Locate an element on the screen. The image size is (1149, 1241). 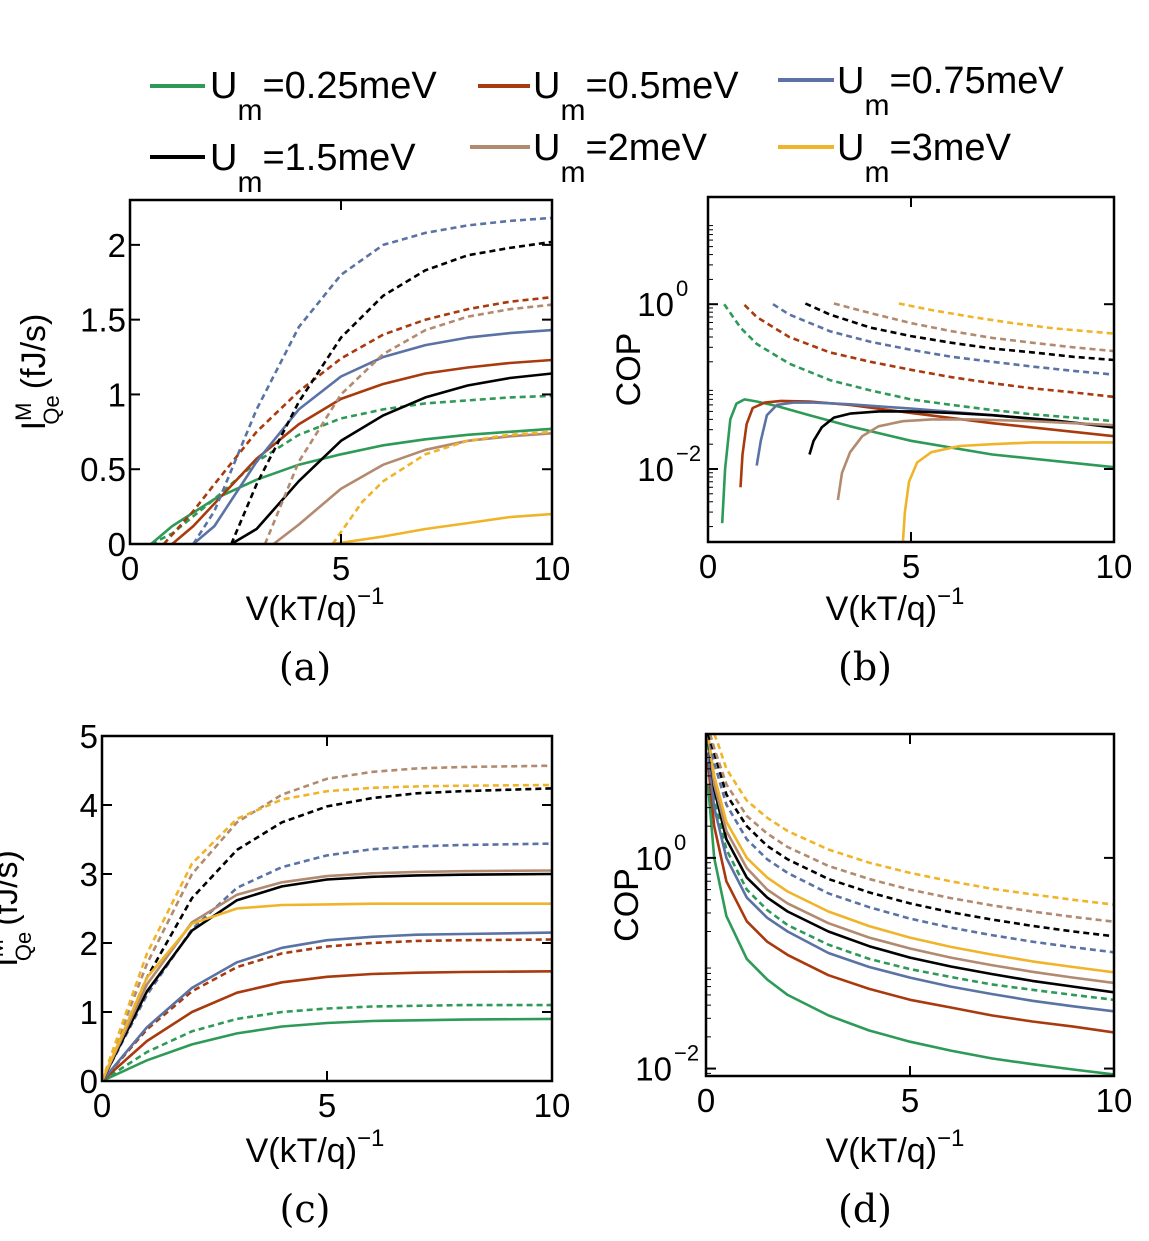
axes-frame is located at coordinates (341, 372).